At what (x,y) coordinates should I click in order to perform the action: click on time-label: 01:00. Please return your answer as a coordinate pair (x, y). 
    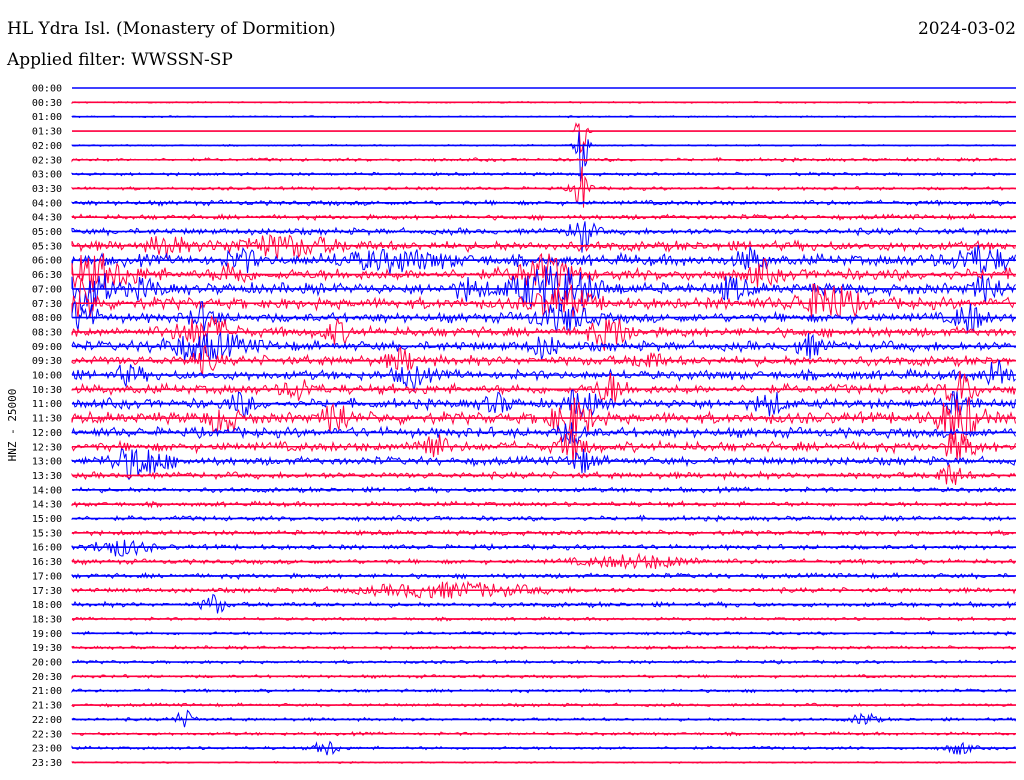
    Looking at the image, I should click on (47, 117).